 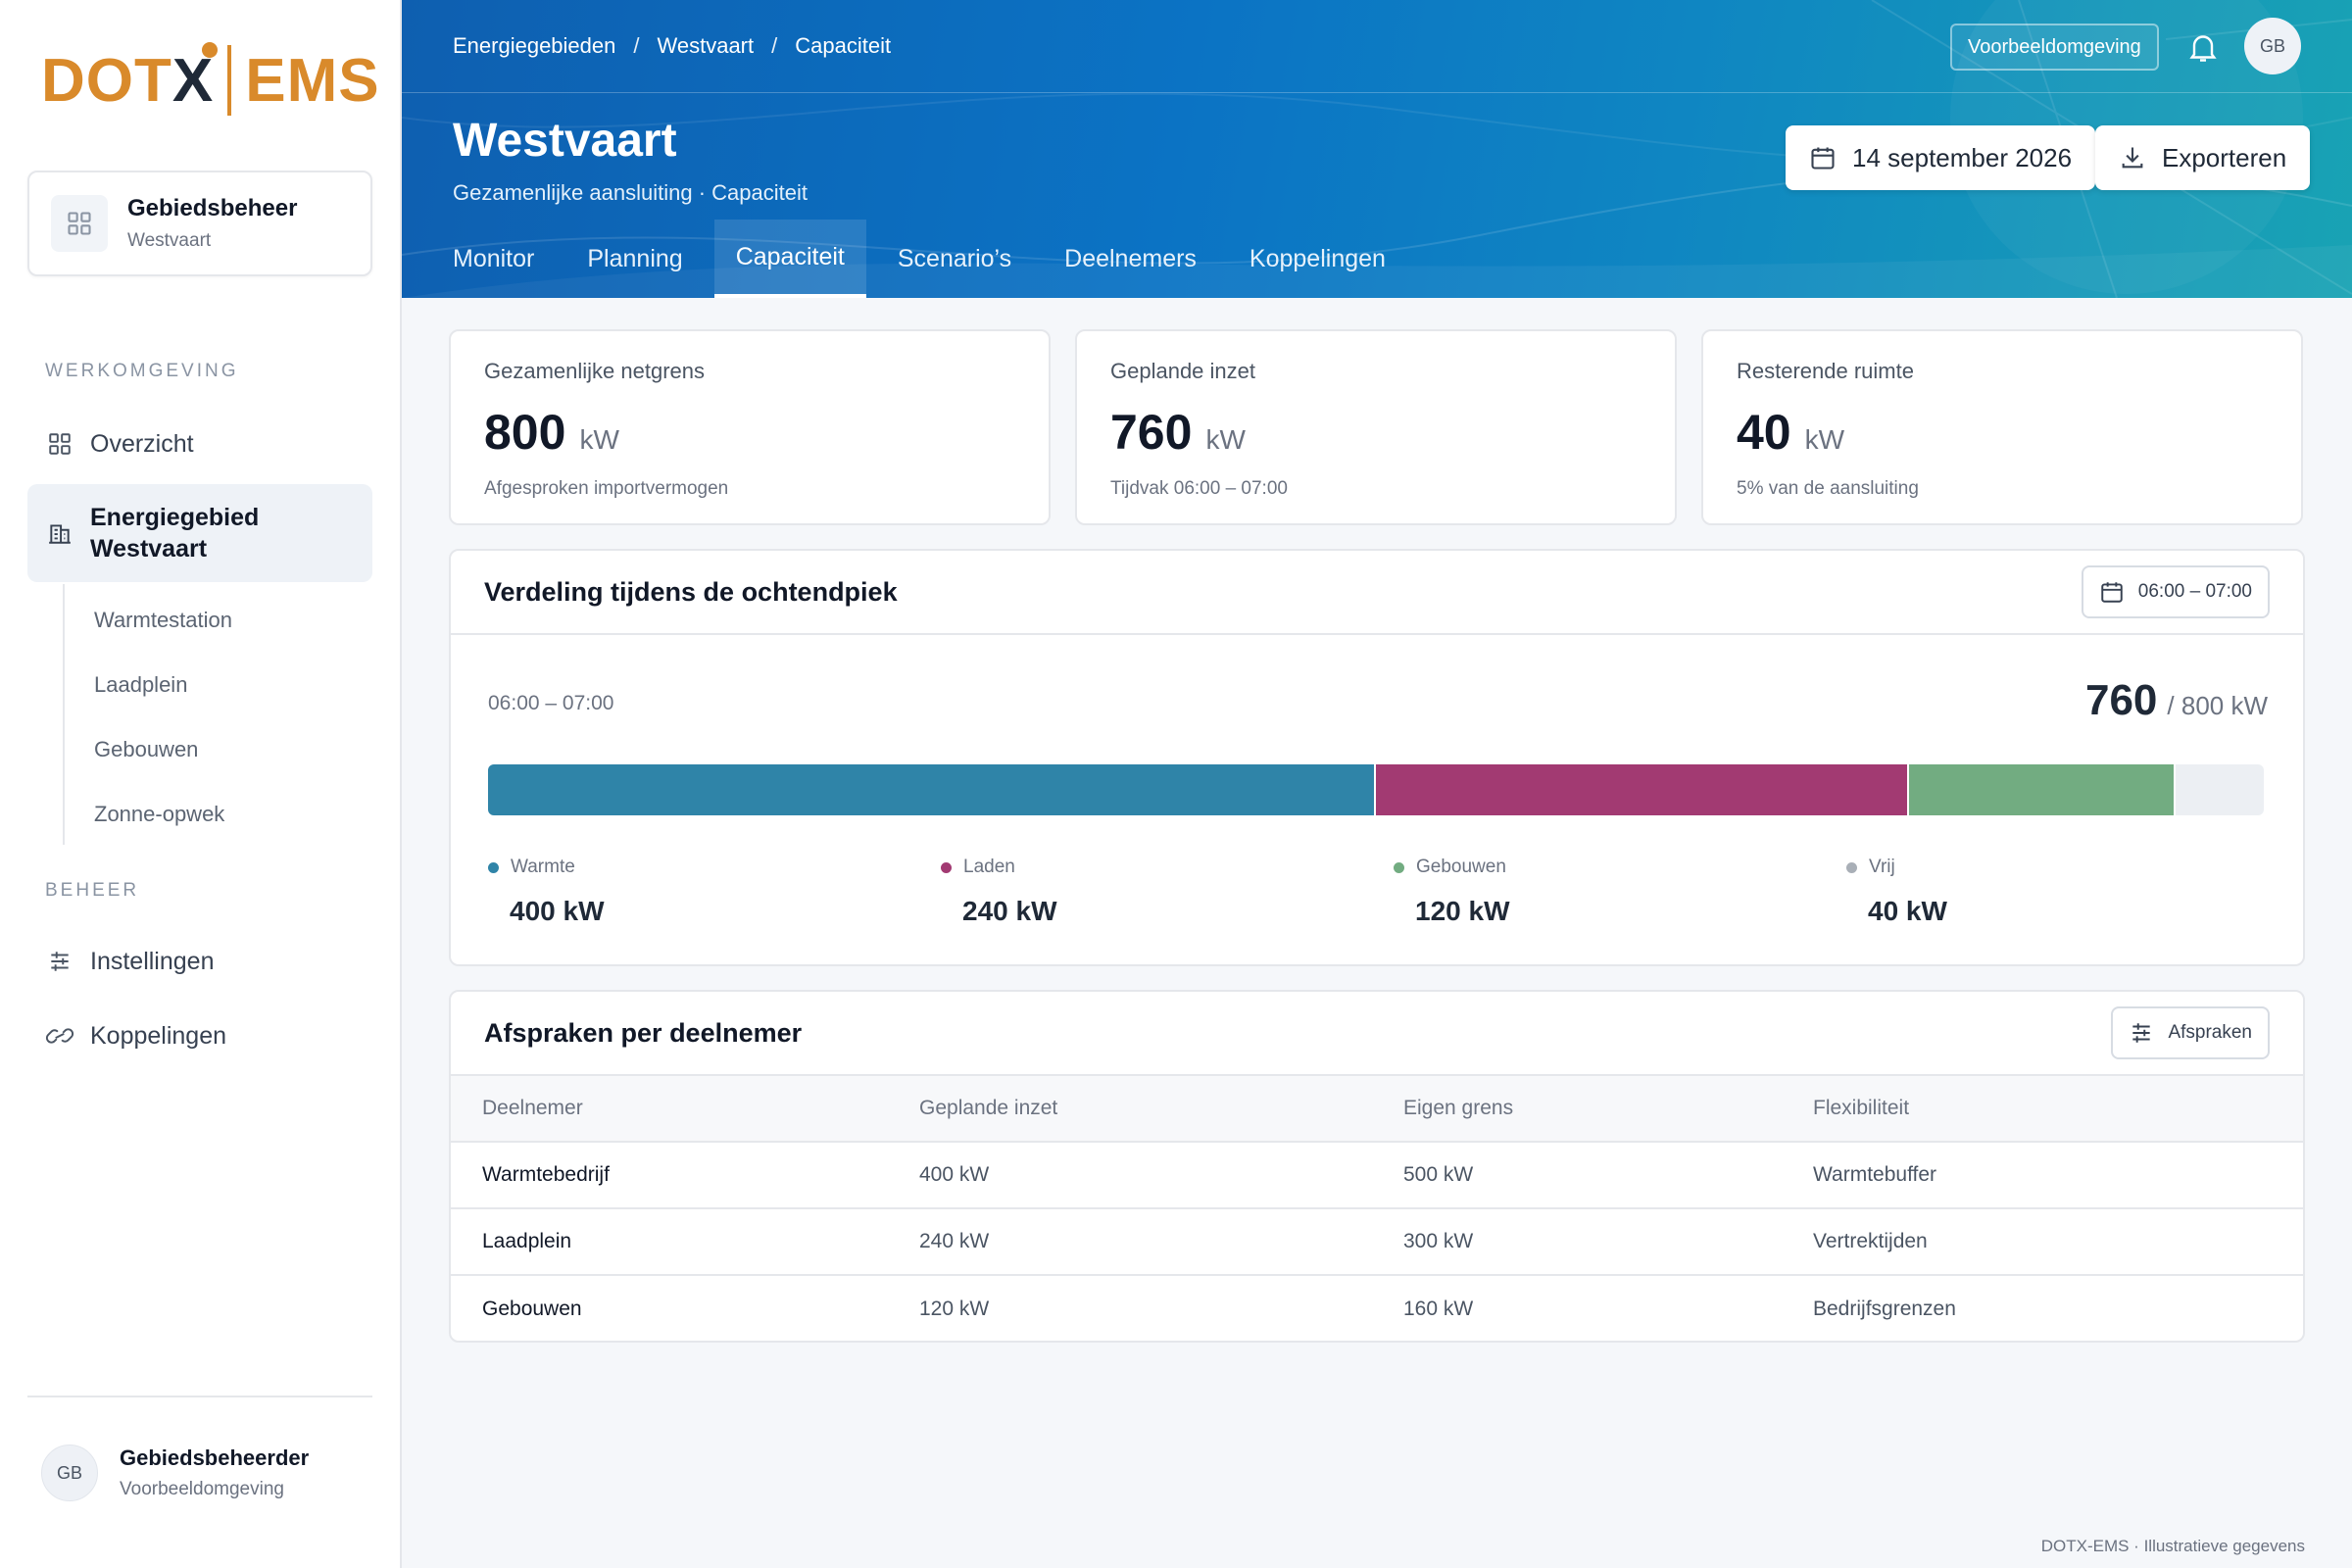 What do you see at coordinates (199, 443) in the screenshot?
I see `sidebar-item-overview: Overzicht` at bounding box center [199, 443].